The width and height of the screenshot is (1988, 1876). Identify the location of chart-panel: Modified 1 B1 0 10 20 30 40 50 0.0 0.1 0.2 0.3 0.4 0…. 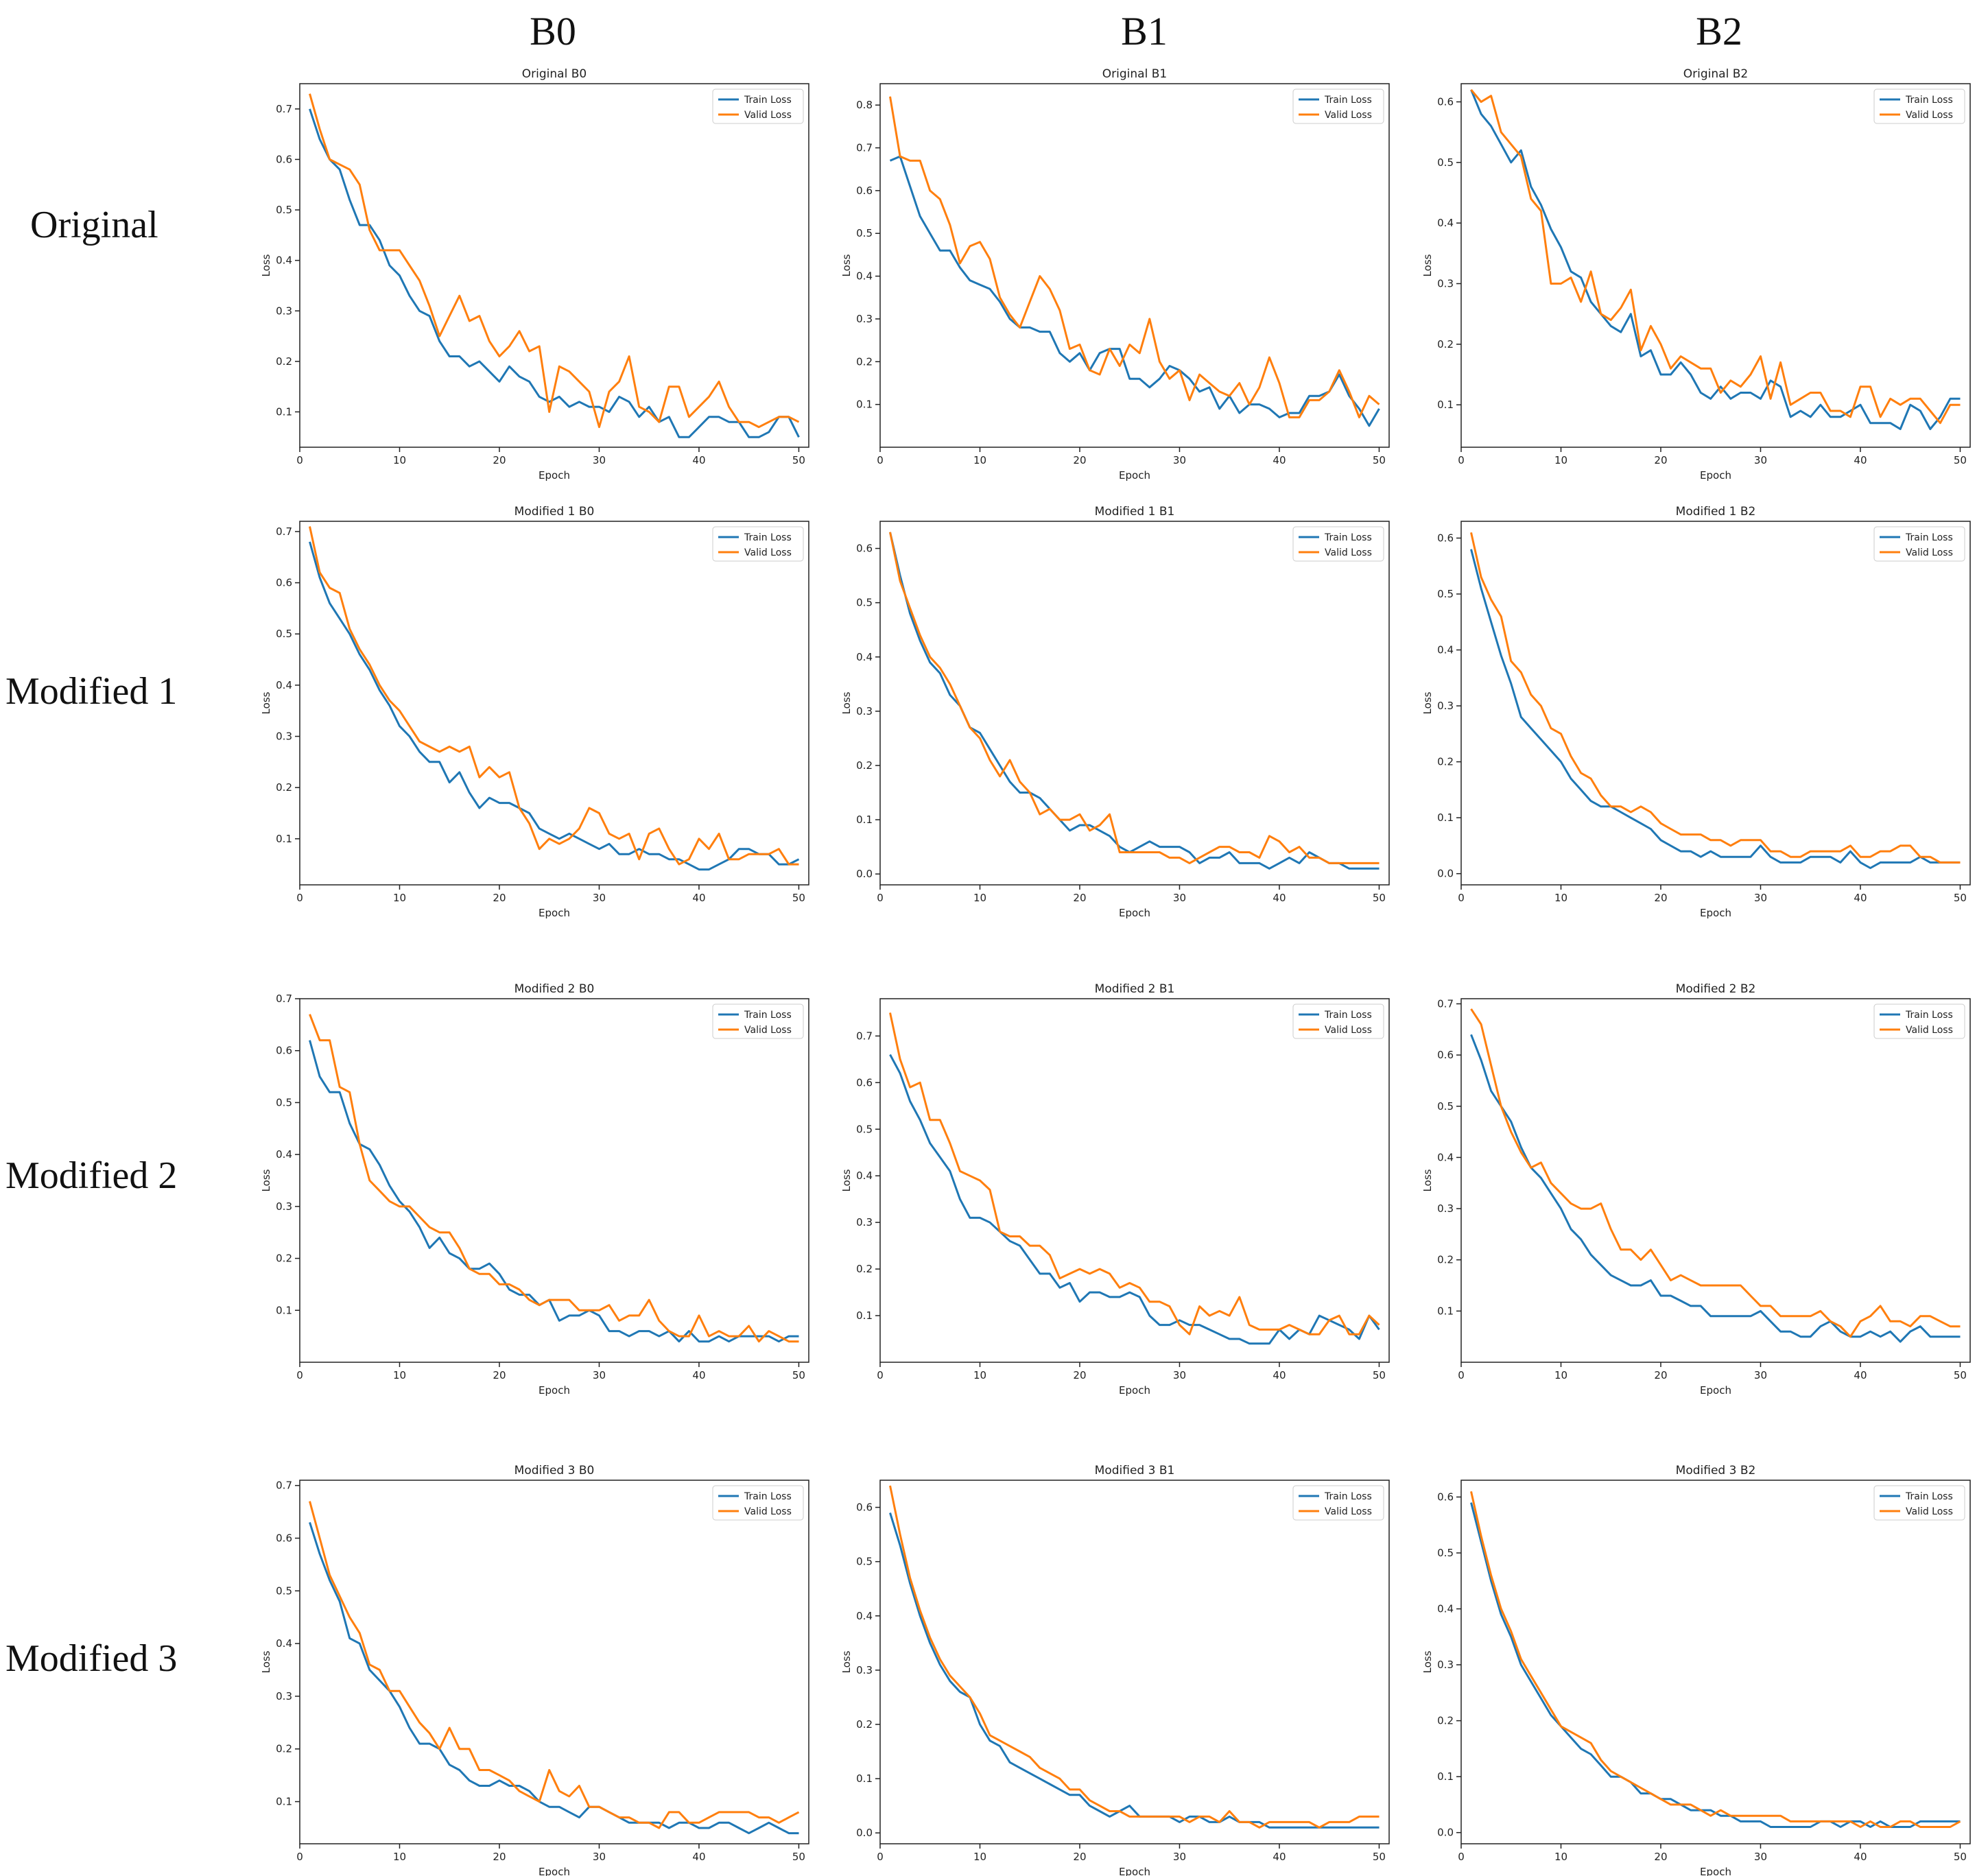
(1115, 712).